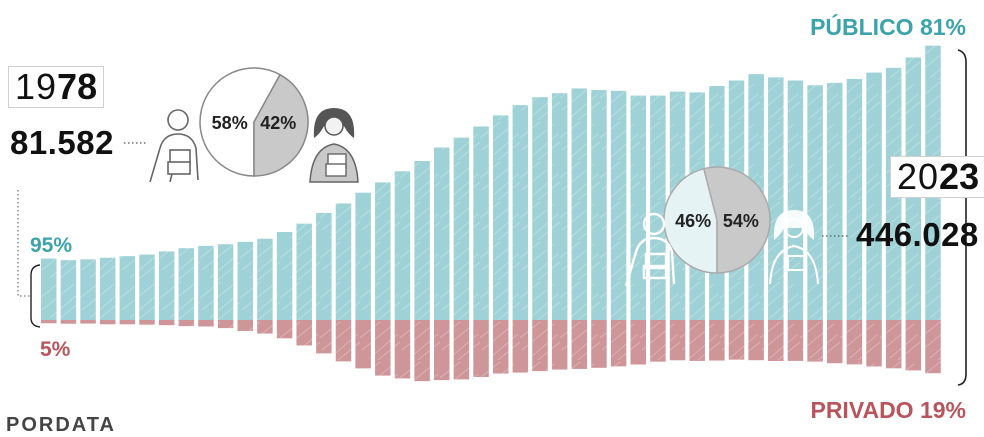 This screenshot has height=437, width=984. I want to click on bar-texture-publico-1992, so click(324, 266).